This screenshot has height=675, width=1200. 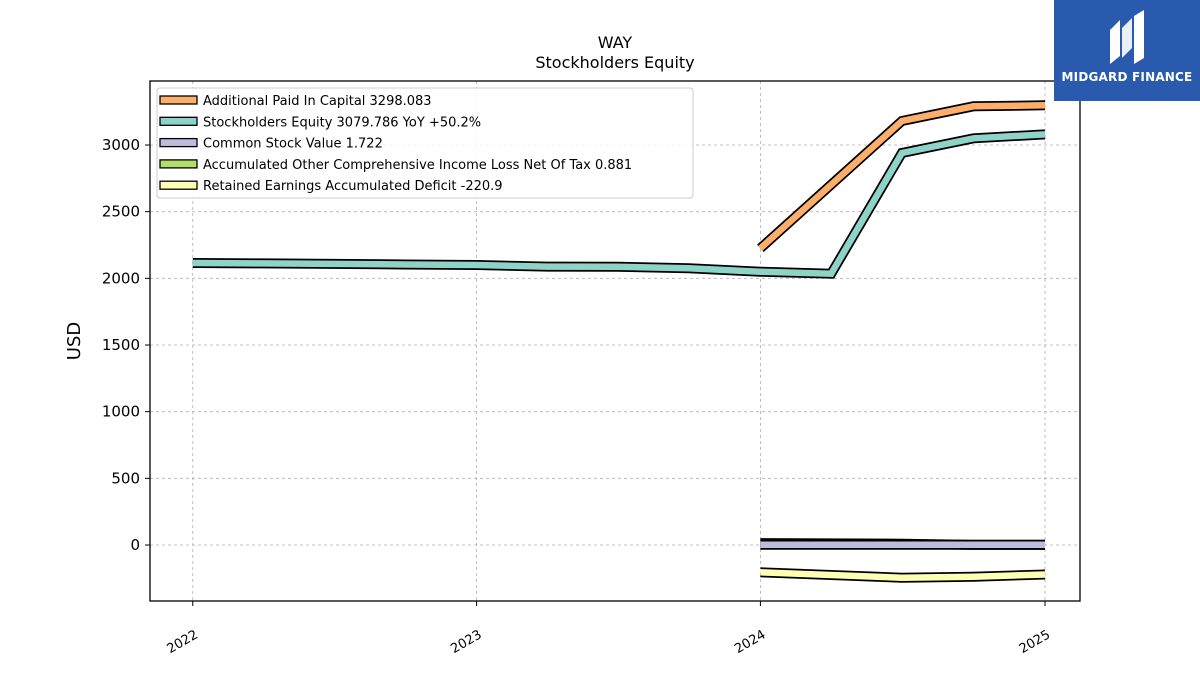 I want to click on x-tick-label: 2022, so click(x=183, y=642).